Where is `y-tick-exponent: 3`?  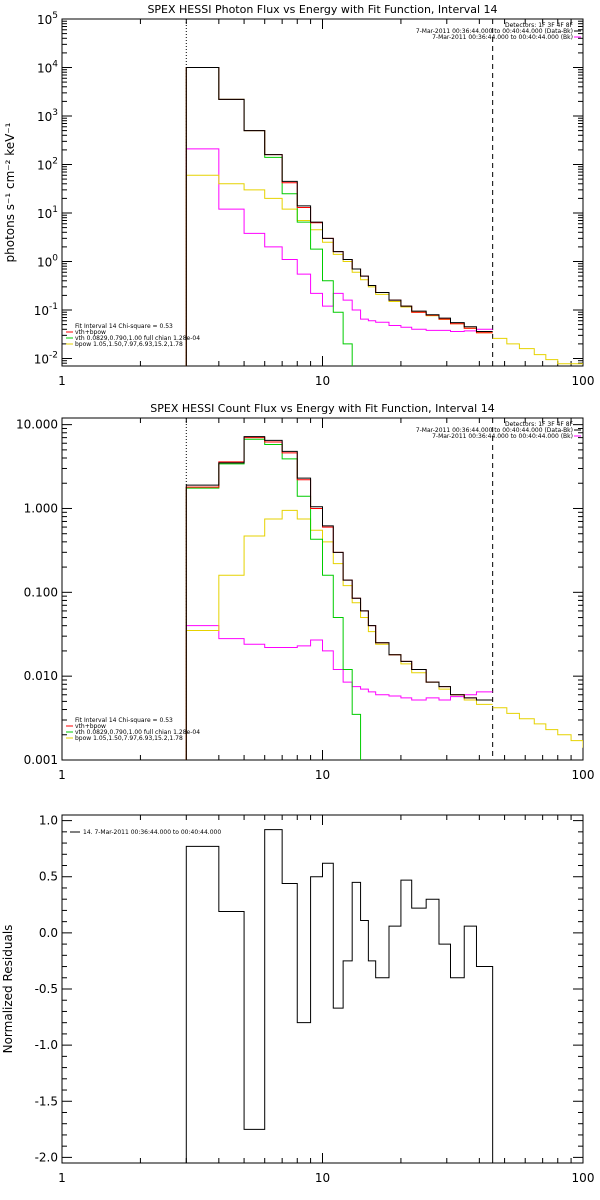 y-tick-exponent: 3 is located at coordinates (55, 113).